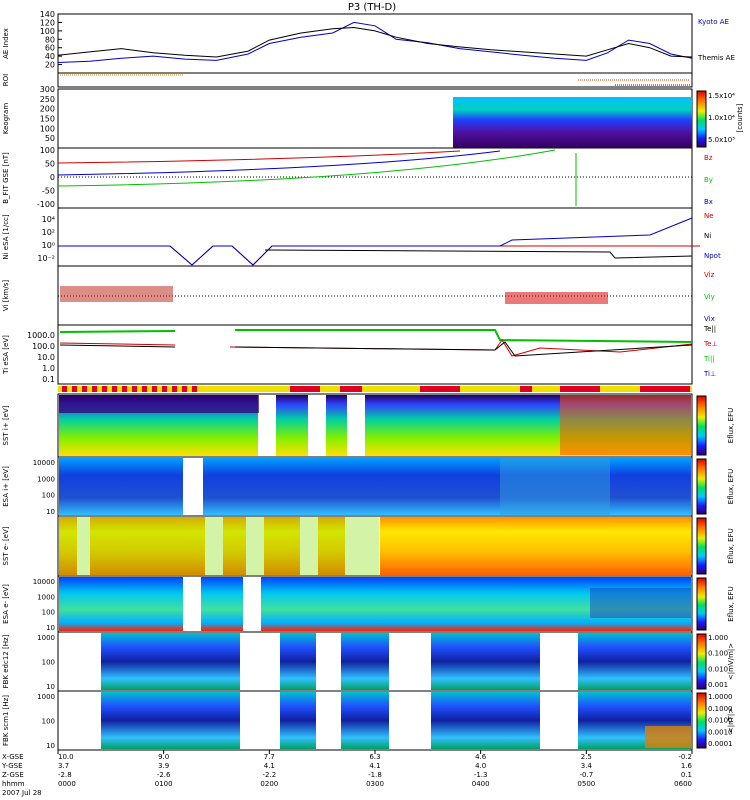 This screenshot has height=800, width=750. I want to click on keogram-ytick-label: 100, so click(47, 128).